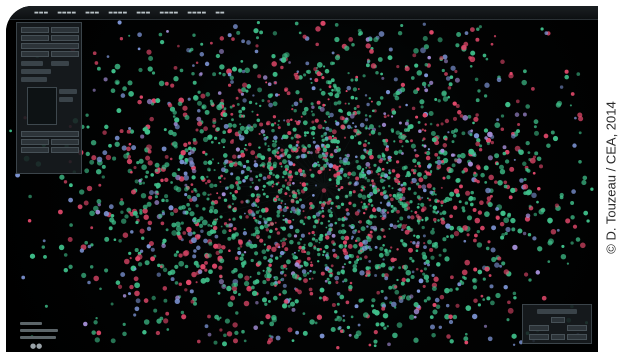 The width and height of the screenshot is (622, 358). I want to click on camera-down-button, so click(558, 337).